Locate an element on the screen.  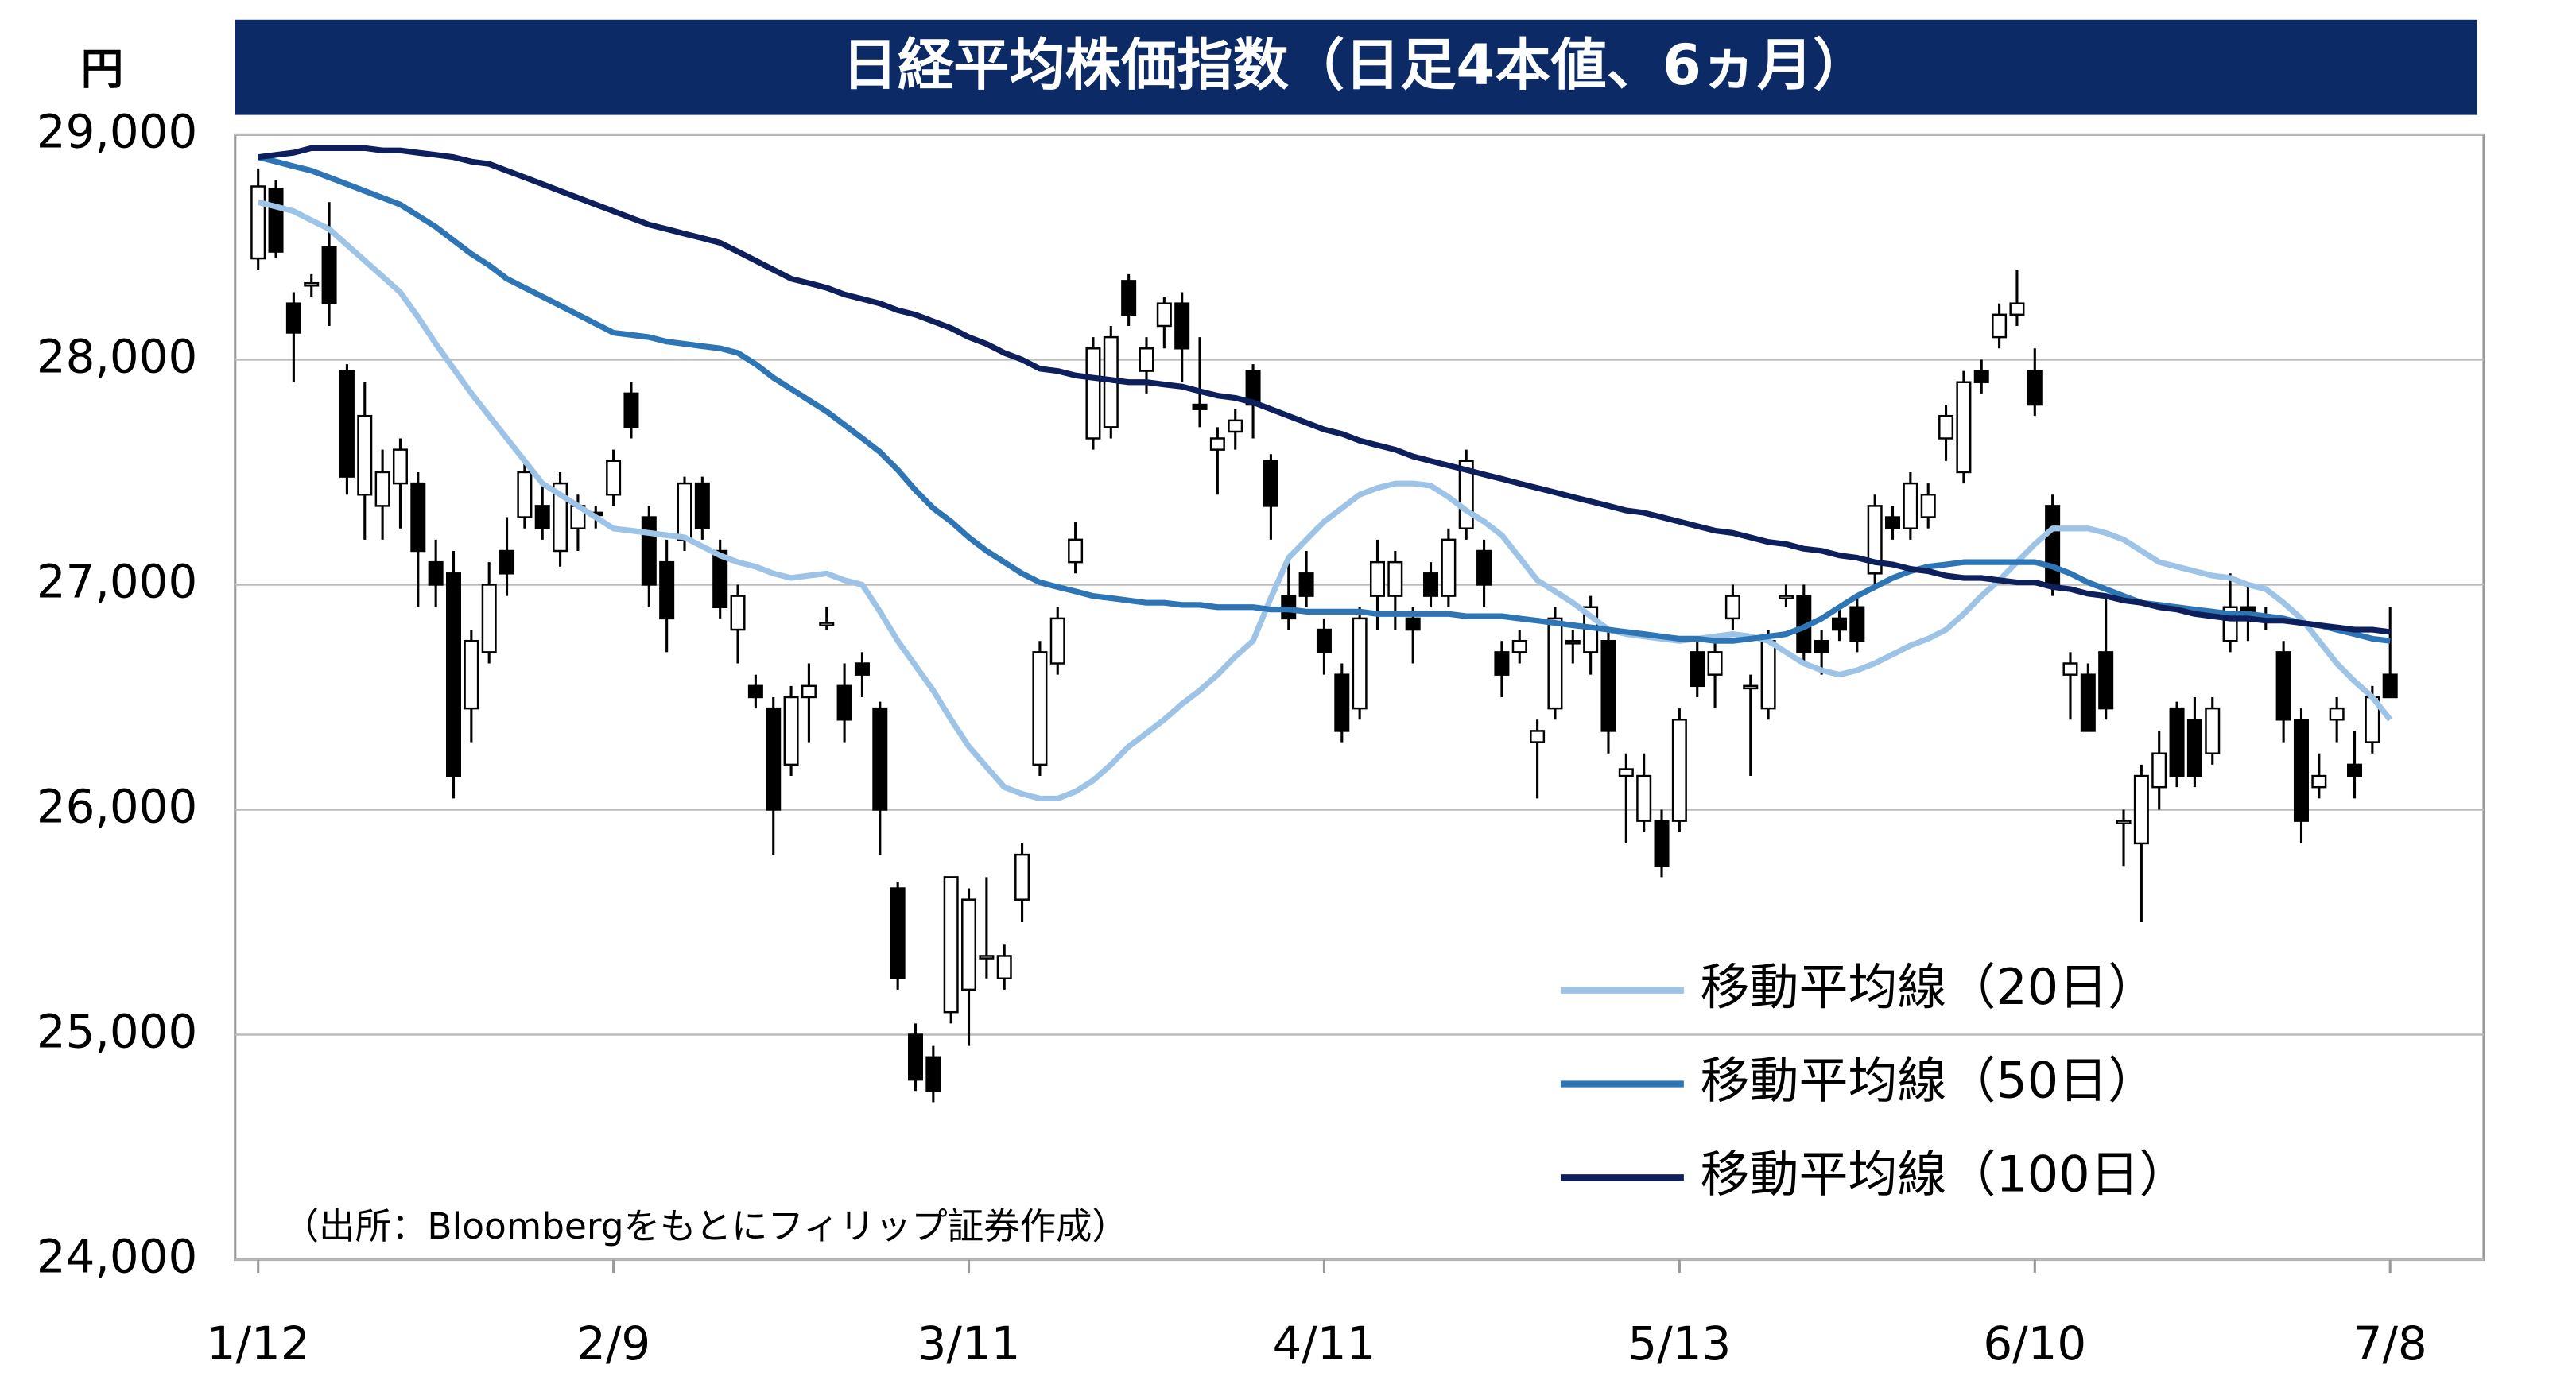
x-tick-label: 6/10 is located at coordinates (2034, 1344).